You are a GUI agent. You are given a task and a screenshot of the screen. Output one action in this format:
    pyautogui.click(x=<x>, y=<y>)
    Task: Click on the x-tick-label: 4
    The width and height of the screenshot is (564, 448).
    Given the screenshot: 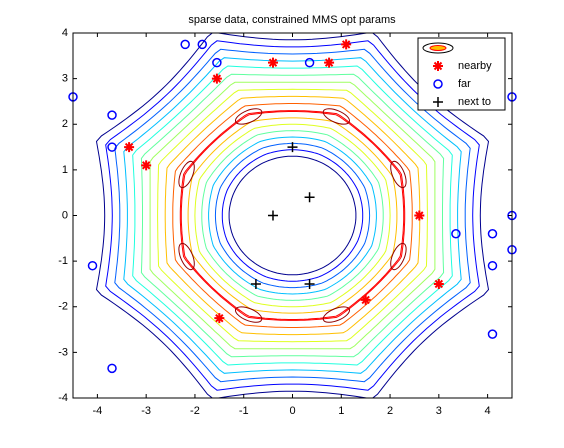 What is the action you would take?
    pyautogui.click(x=488, y=411)
    